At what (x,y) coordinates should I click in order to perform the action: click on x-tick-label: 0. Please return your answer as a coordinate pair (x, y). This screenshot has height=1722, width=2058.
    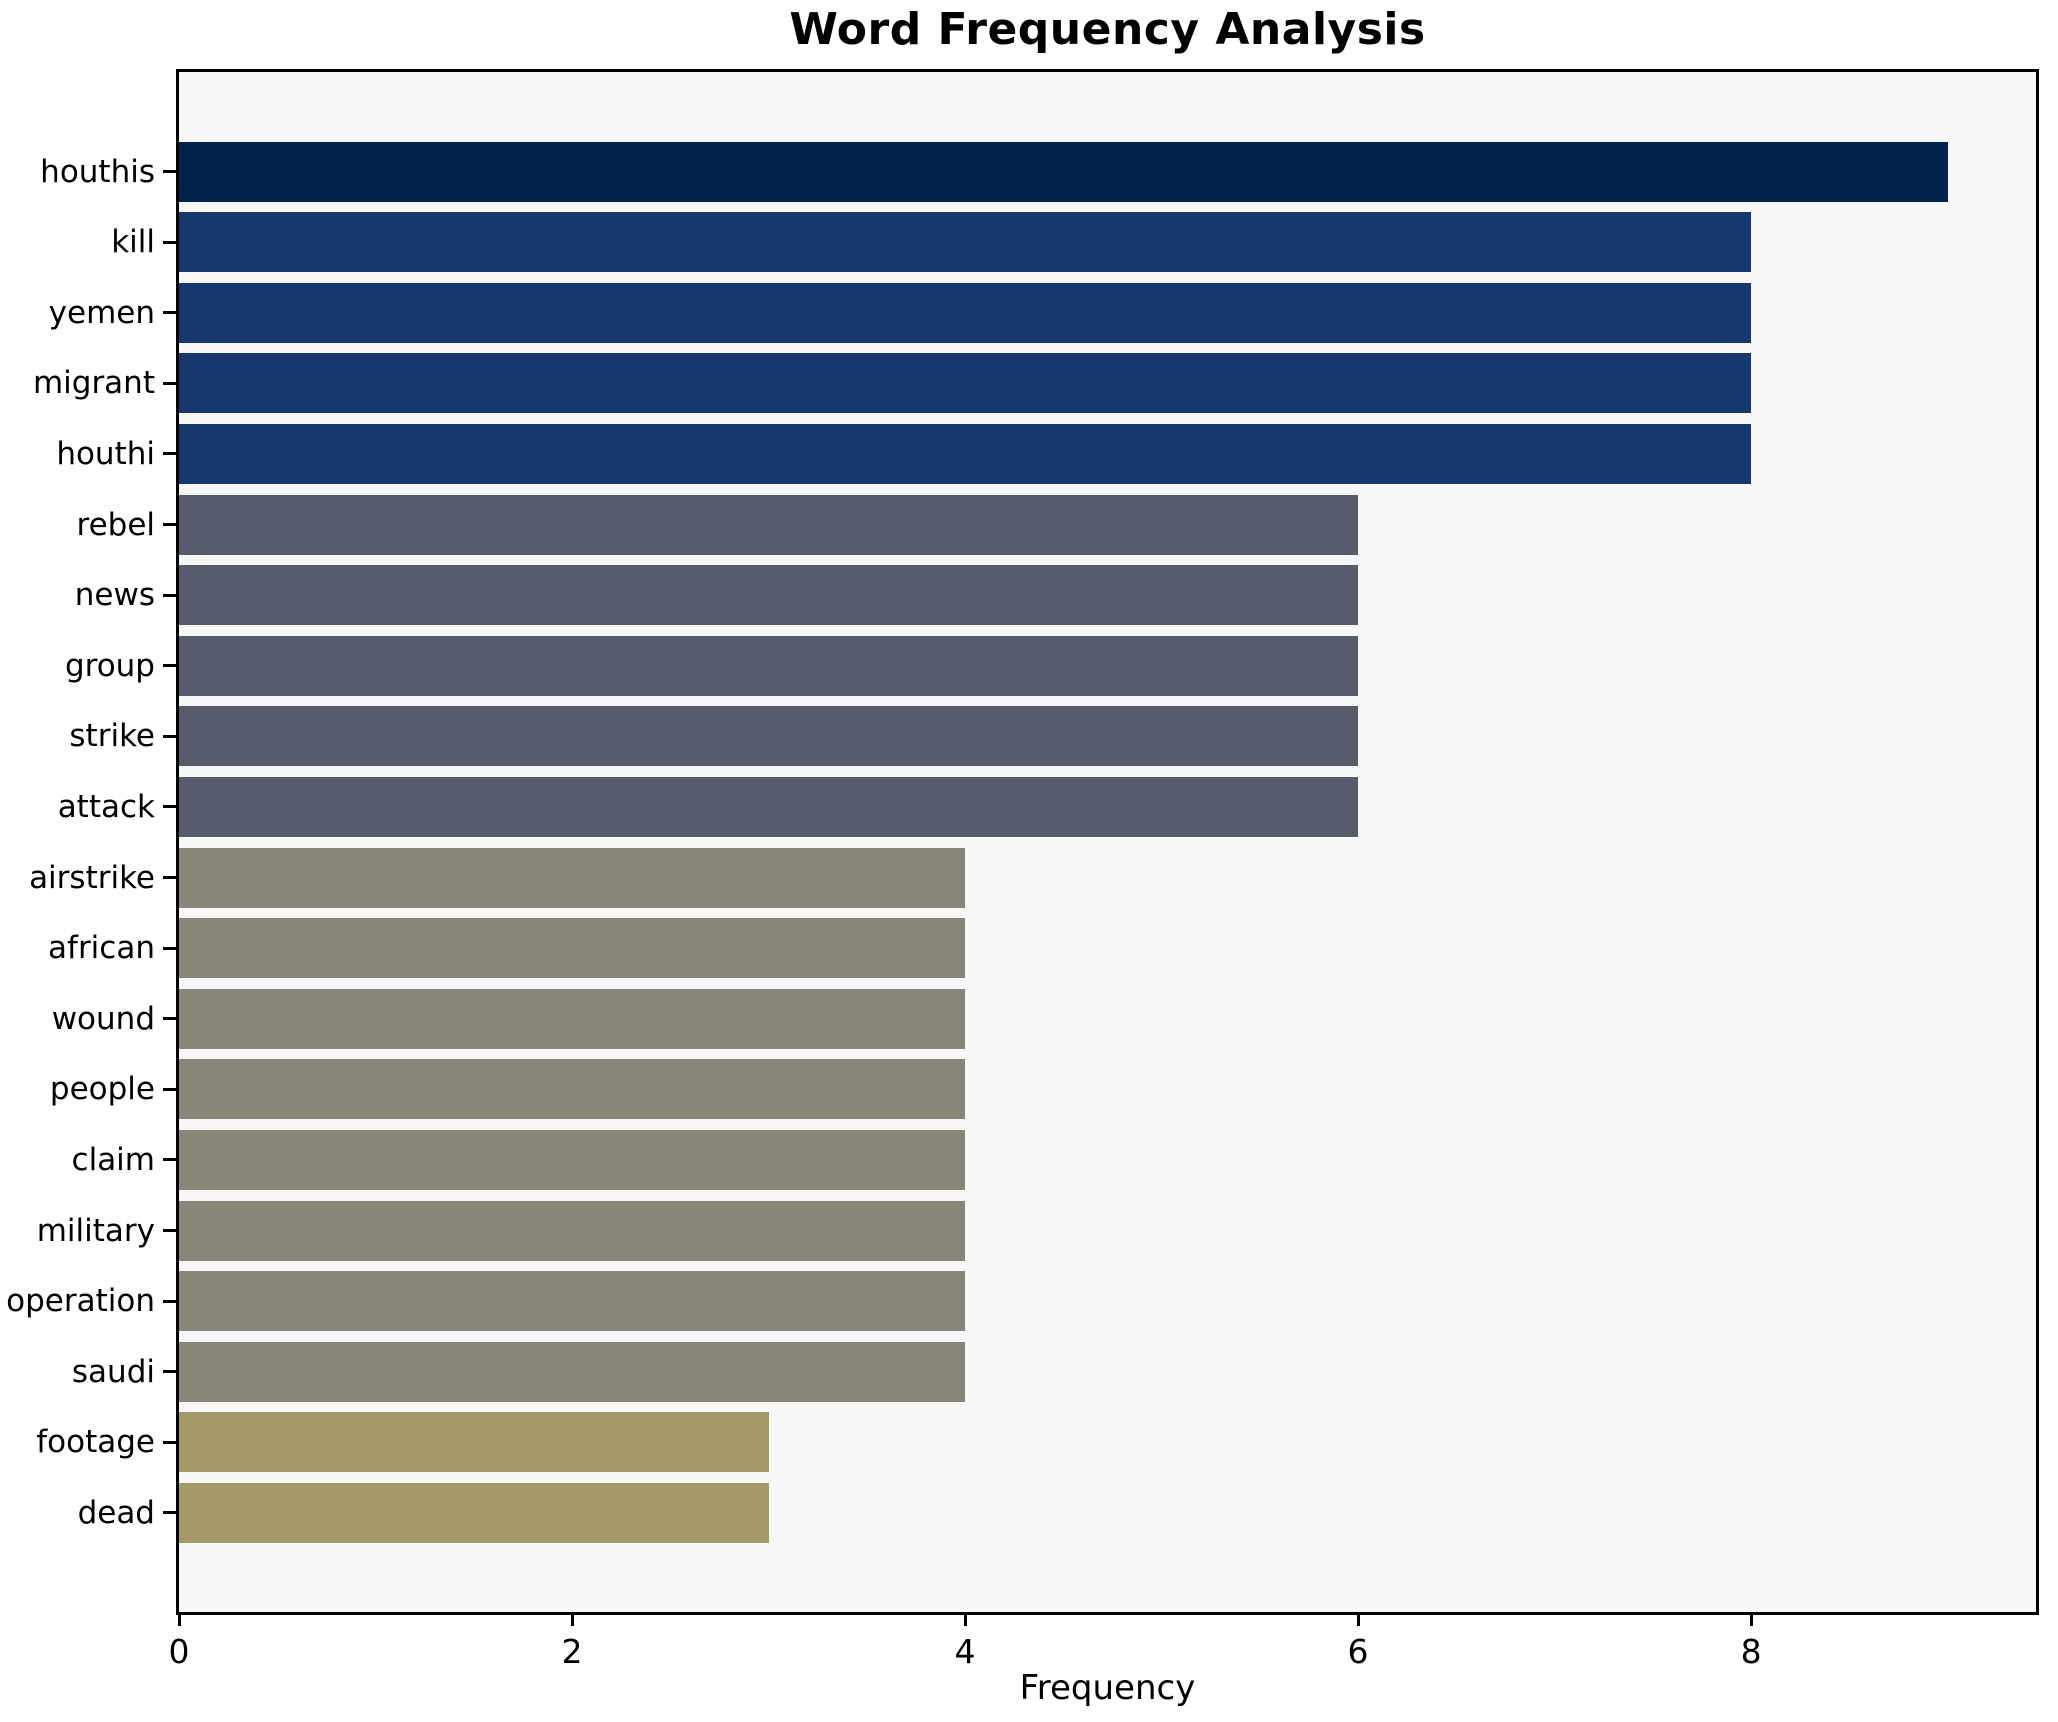
    Looking at the image, I should click on (179, 1651).